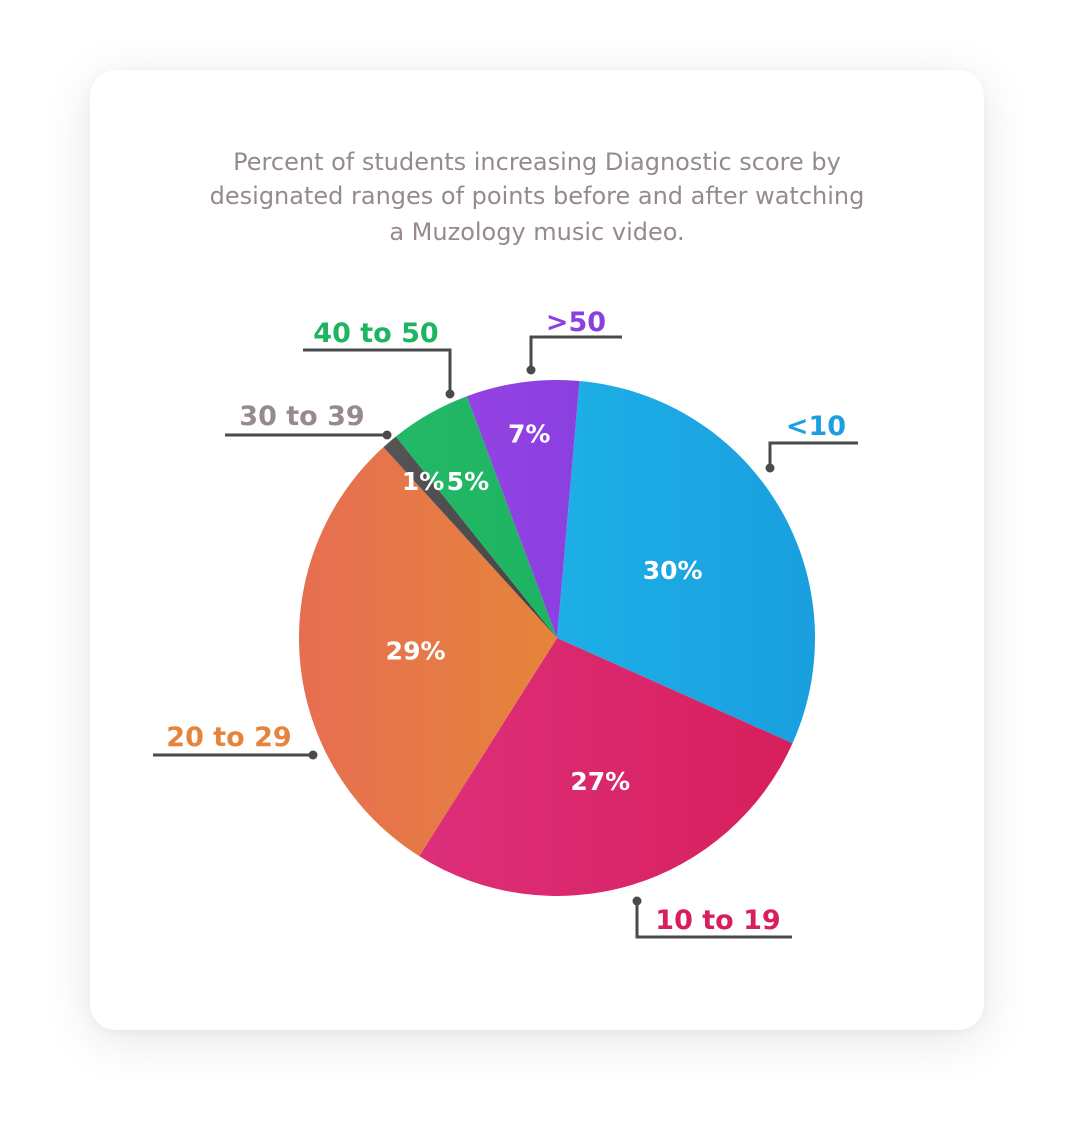 Image resolution: width=1074 pixels, height=1140 pixels. What do you see at coordinates (228, 737) in the screenshot?
I see `category-label: 20 to 29` at bounding box center [228, 737].